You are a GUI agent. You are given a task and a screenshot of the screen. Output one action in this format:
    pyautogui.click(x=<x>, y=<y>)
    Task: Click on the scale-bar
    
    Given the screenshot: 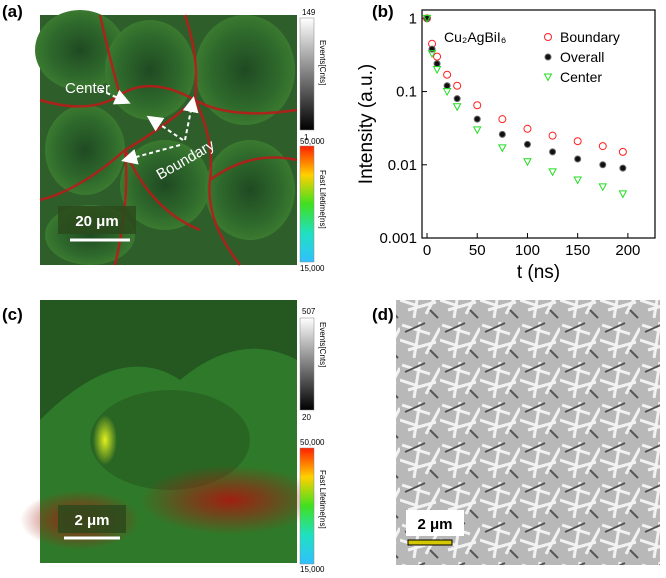 What is the action you would take?
    pyautogui.click(x=430, y=542)
    